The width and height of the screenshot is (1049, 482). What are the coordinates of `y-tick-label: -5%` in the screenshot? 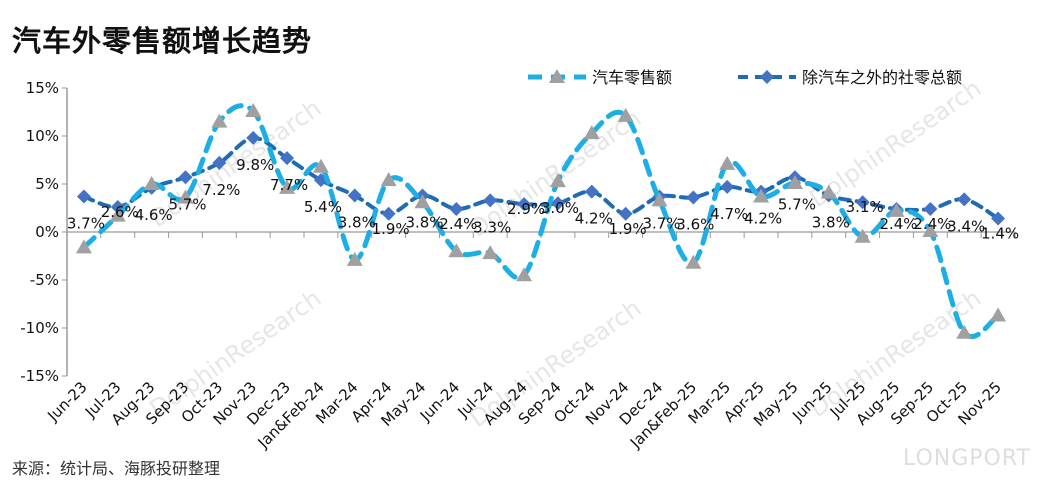 It's located at (44, 280).